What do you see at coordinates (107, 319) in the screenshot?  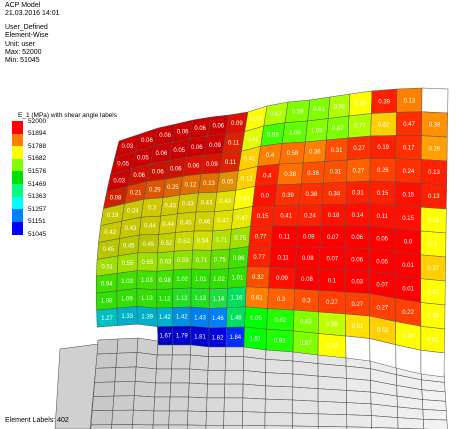 I see `element-label: 1.27` at bounding box center [107, 319].